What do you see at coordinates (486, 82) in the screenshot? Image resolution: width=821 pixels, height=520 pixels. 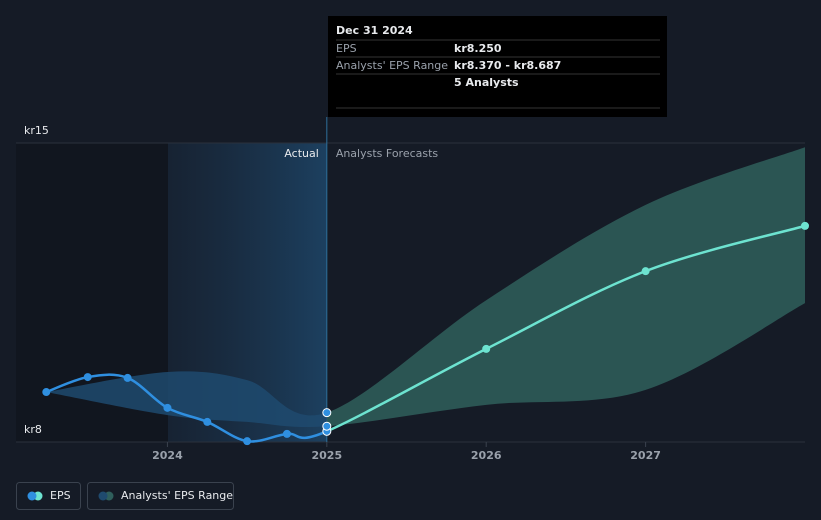 I see `tooltip-value: 5 Analysts` at bounding box center [486, 82].